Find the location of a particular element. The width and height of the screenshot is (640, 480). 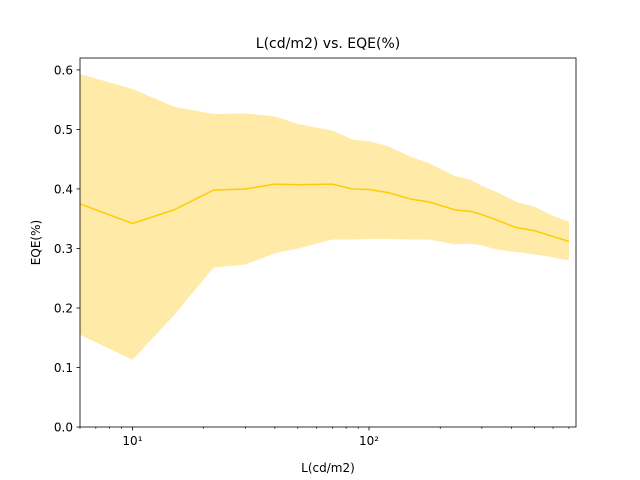

chart-title: L(cd/m2) vs. EQE(%) is located at coordinates (328, 44).